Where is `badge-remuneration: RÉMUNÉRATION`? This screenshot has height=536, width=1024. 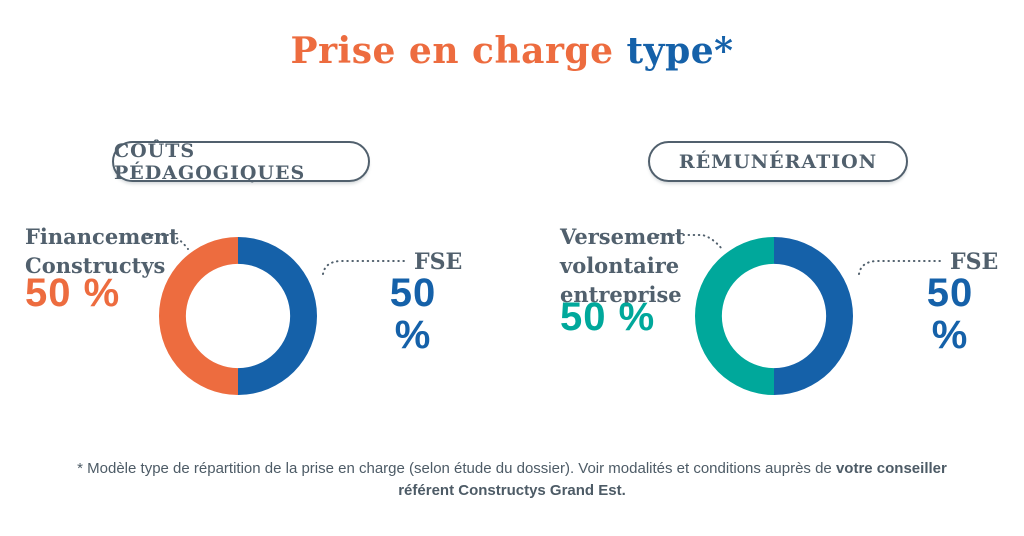
badge-remuneration: RÉMUNÉRATION is located at coordinates (778, 161).